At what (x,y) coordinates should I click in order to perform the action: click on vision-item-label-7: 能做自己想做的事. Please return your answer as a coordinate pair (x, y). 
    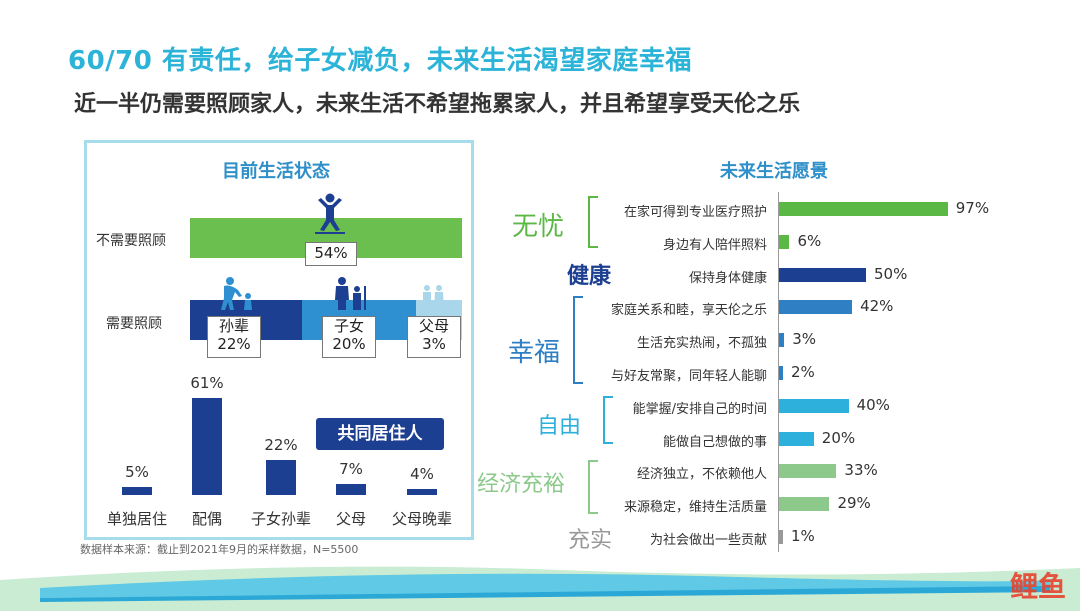
    Looking at the image, I should click on (714, 442).